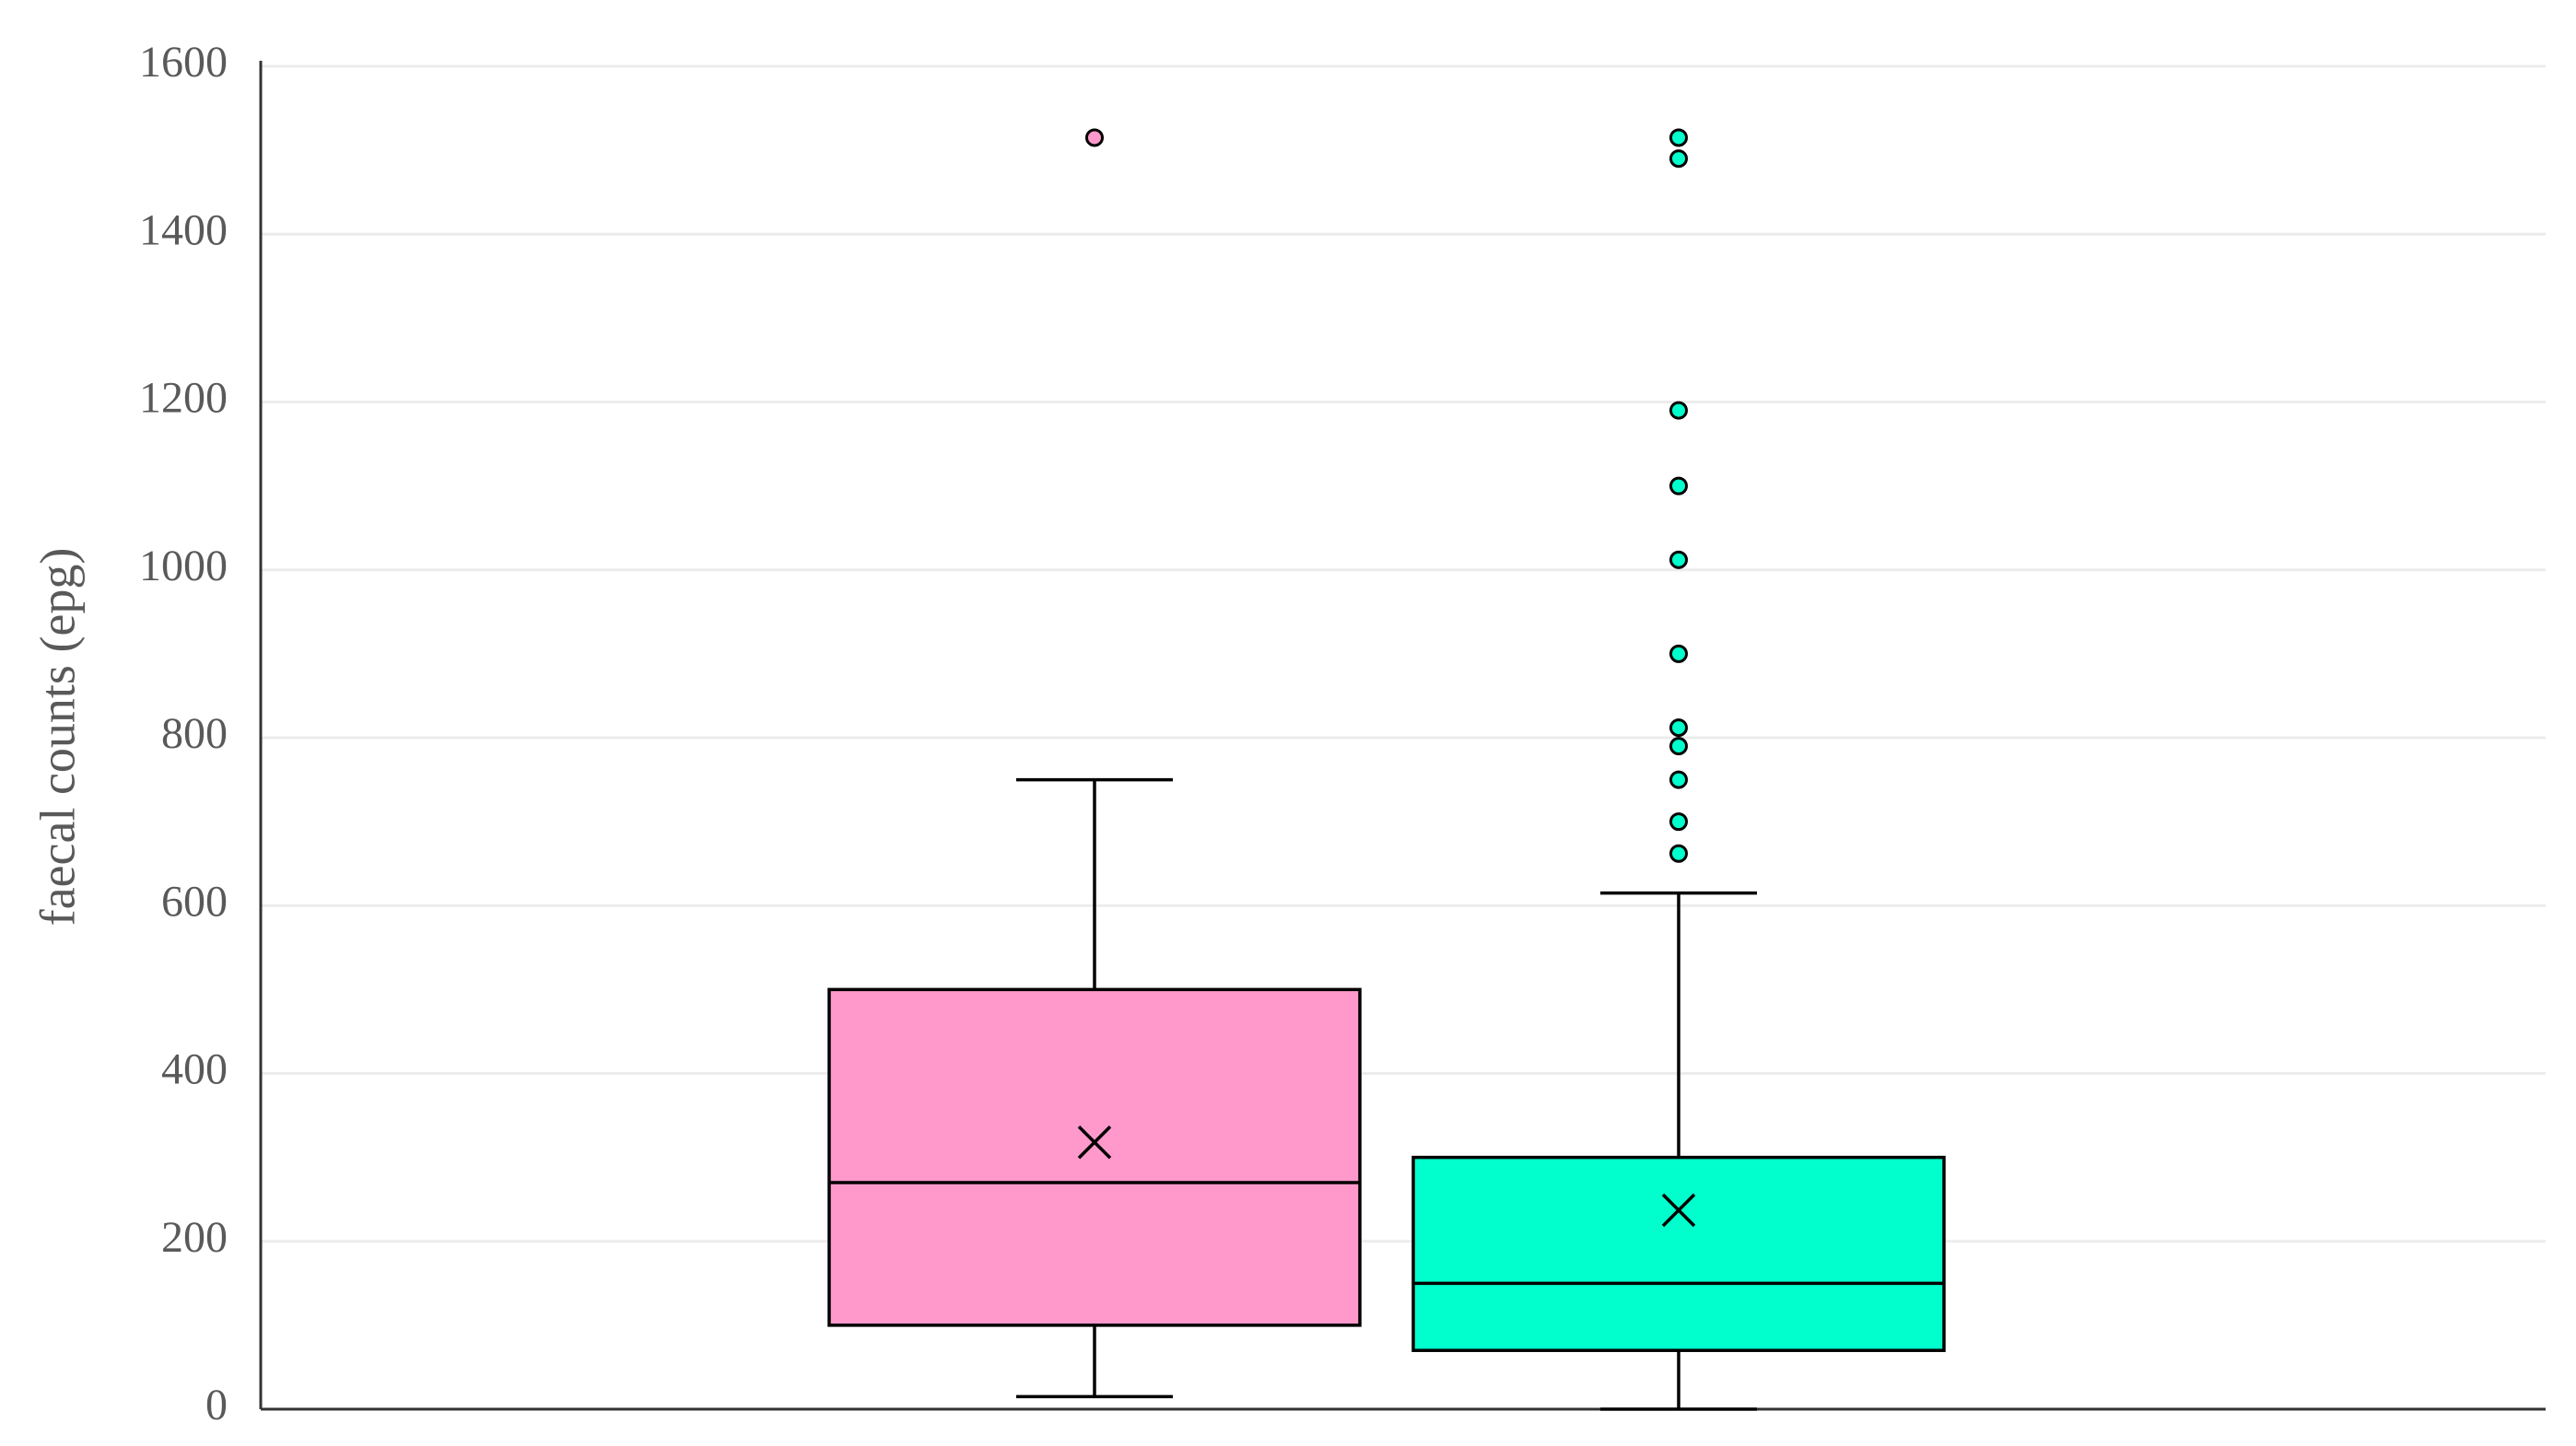 The width and height of the screenshot is (2576, 1446). What do you see at coordinates (195, 901) in the screenshot?
I see `y-tick-label: 600` at bounding box center [195, 901].